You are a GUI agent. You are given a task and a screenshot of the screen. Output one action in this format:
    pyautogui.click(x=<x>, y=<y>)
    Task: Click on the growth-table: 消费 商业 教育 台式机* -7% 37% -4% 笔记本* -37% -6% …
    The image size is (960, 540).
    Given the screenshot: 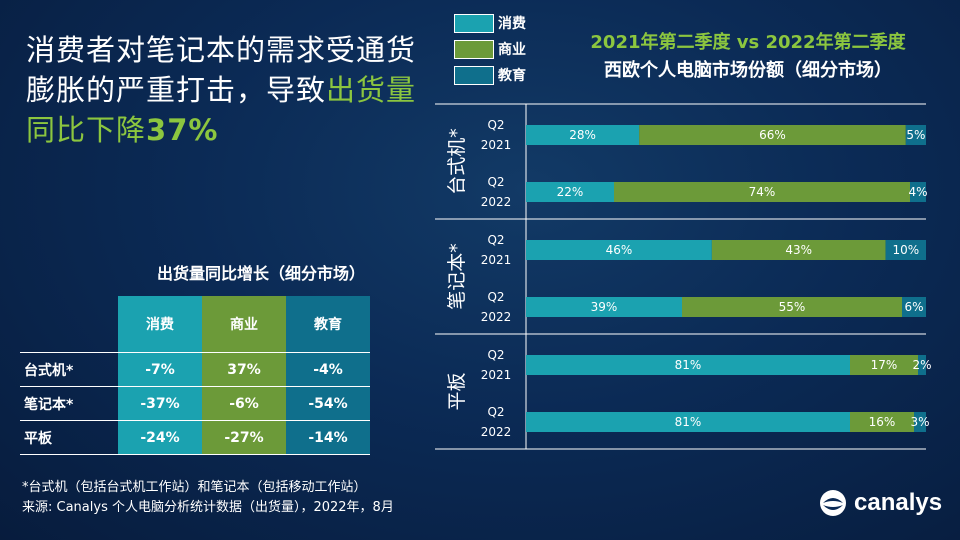 What is the action you would take?
    pyautogui.click(x=195, y=375)
    